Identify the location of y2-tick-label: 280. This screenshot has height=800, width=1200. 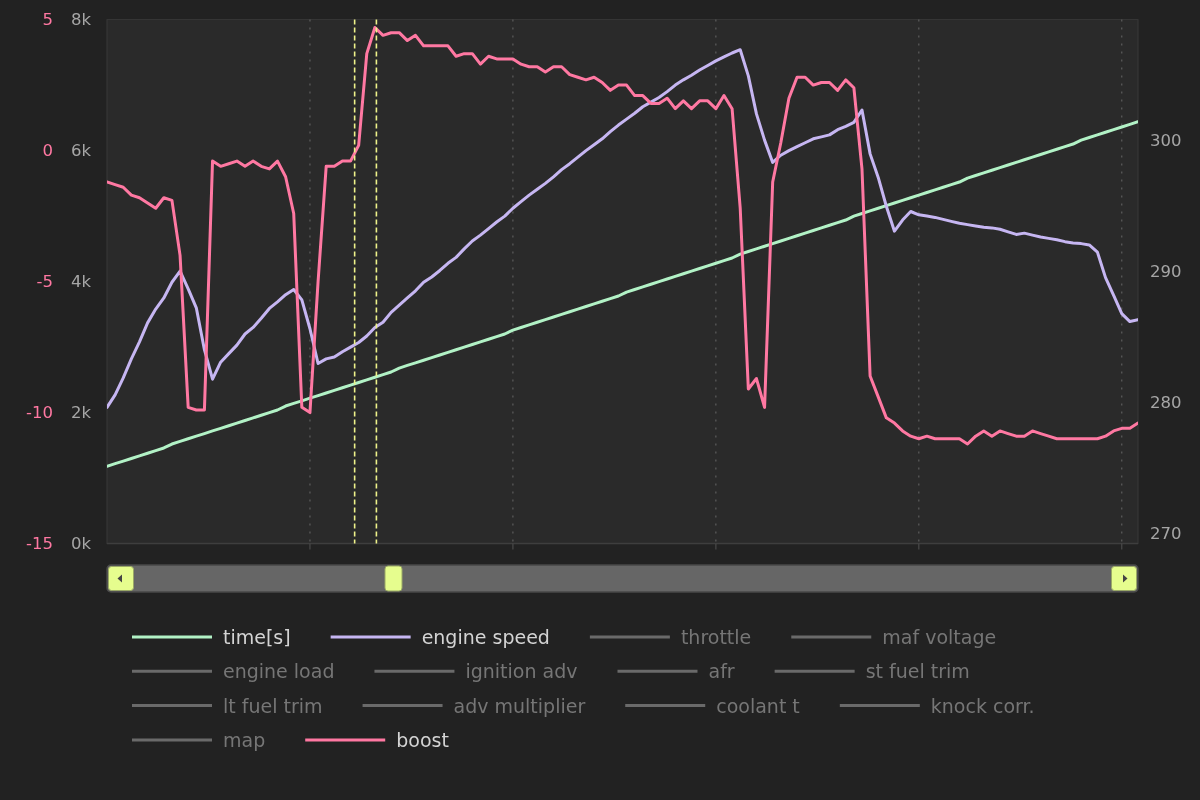
(1166, 402).